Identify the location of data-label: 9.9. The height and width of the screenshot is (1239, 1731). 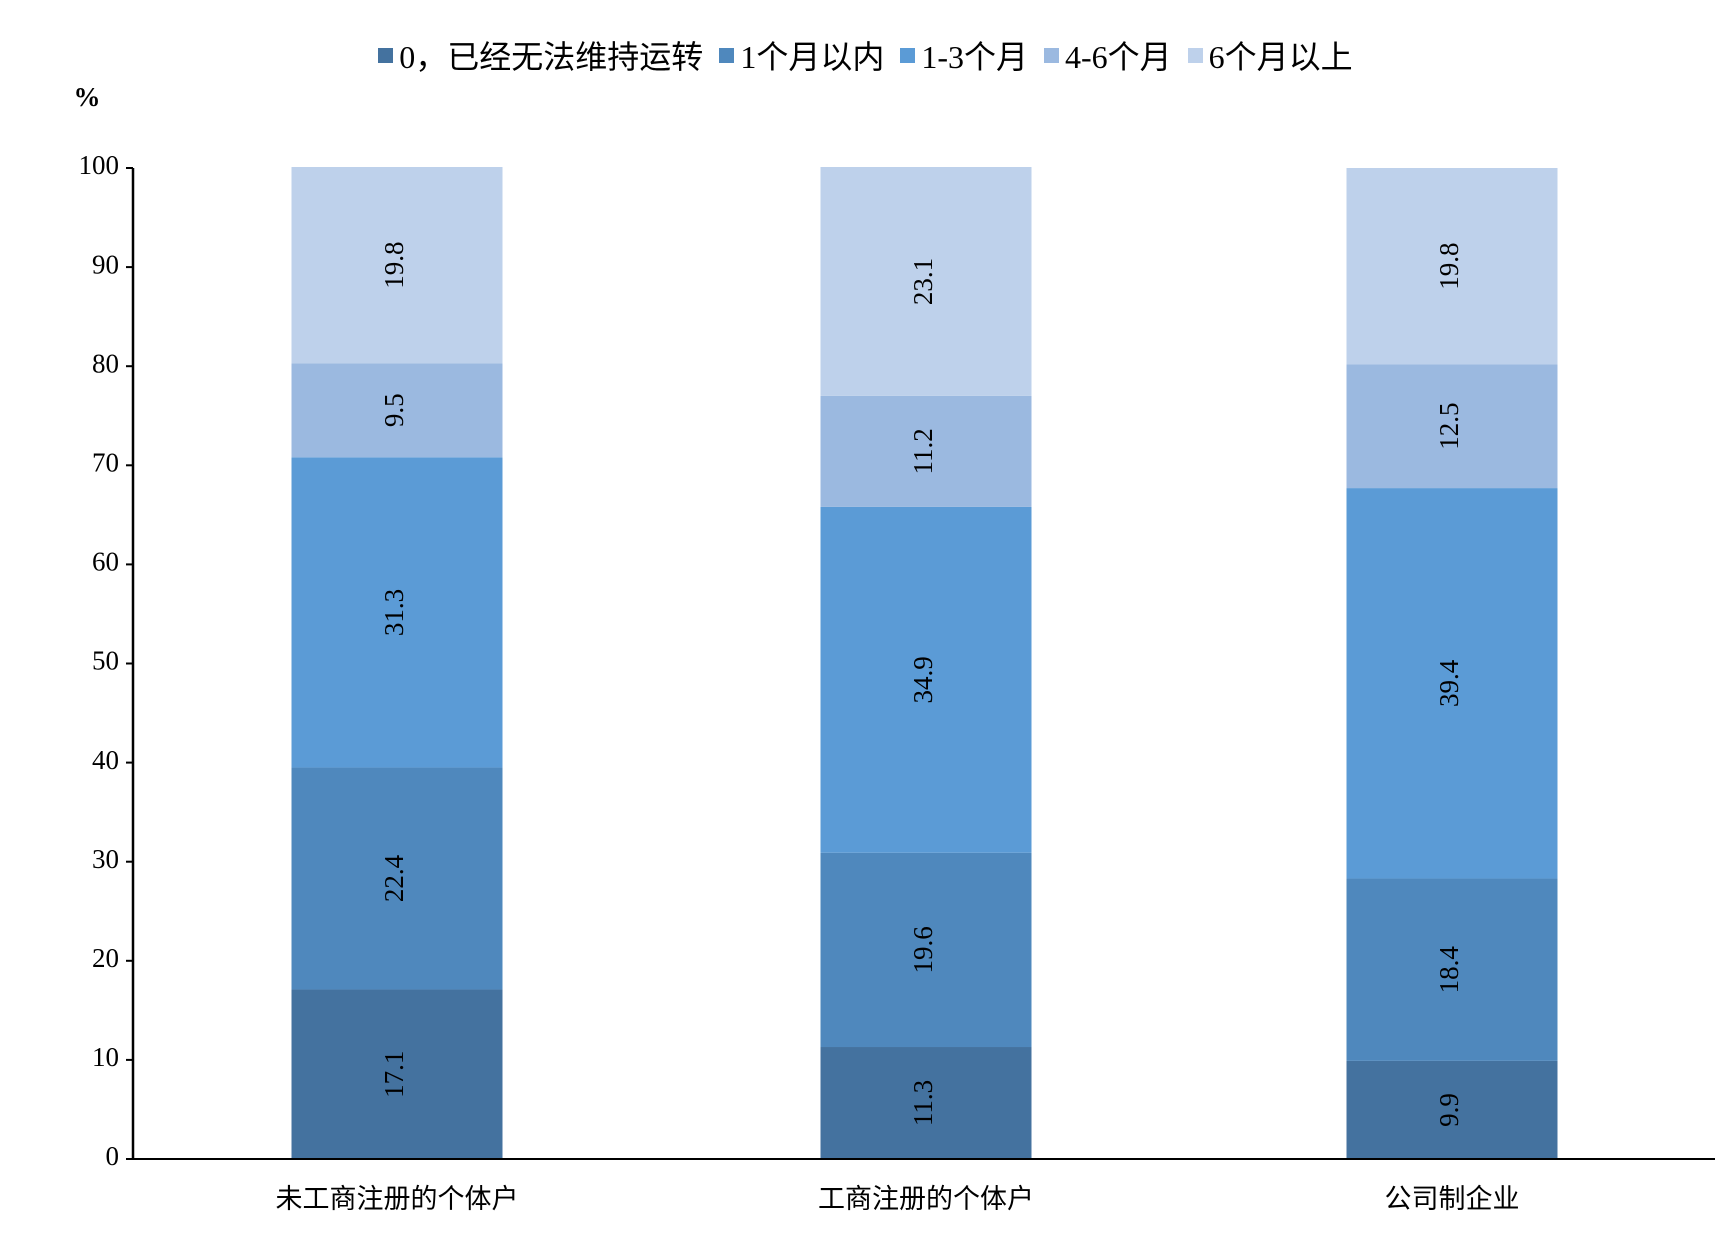
(1449, 1110).